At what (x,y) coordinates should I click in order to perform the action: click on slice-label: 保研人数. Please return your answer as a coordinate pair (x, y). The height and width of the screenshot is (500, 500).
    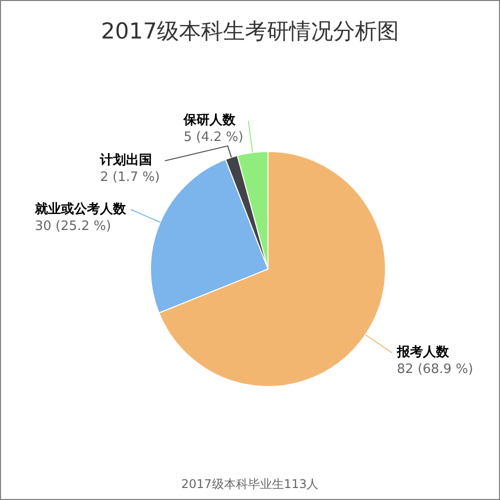
    Looking at the image, I should click on (209, 120).